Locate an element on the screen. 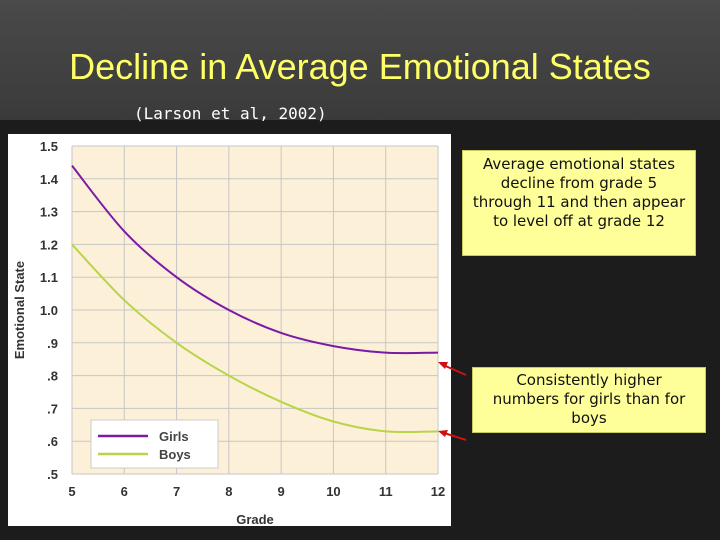  x-tick-label: 5 is located at coordinates (71, 491).